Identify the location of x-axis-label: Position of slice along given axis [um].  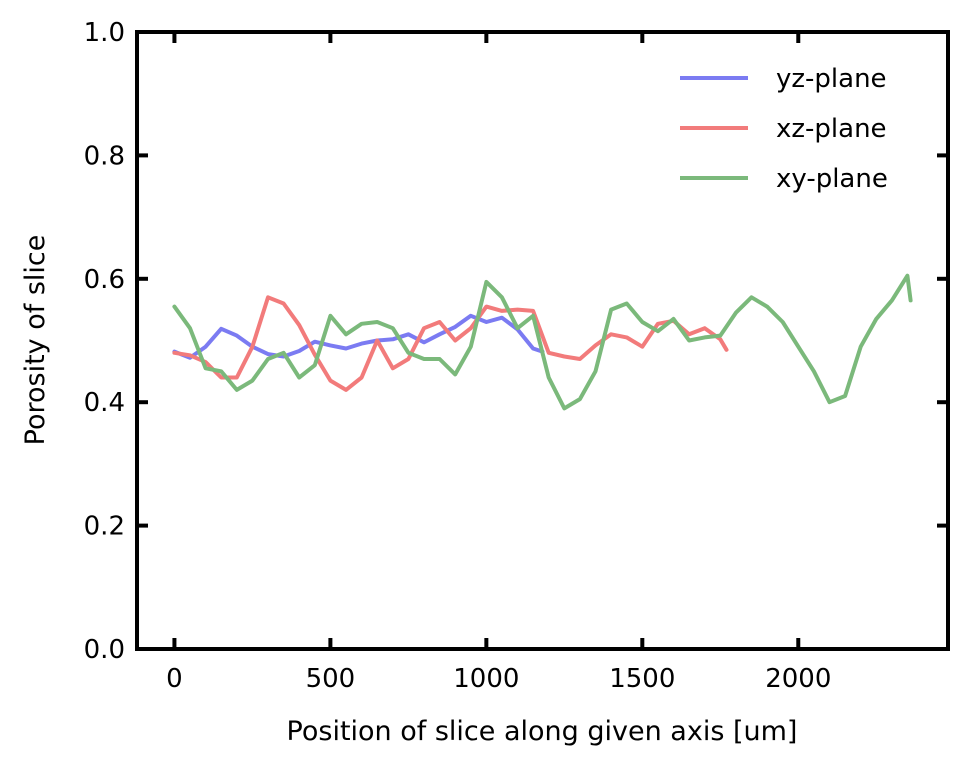
(542, 731).